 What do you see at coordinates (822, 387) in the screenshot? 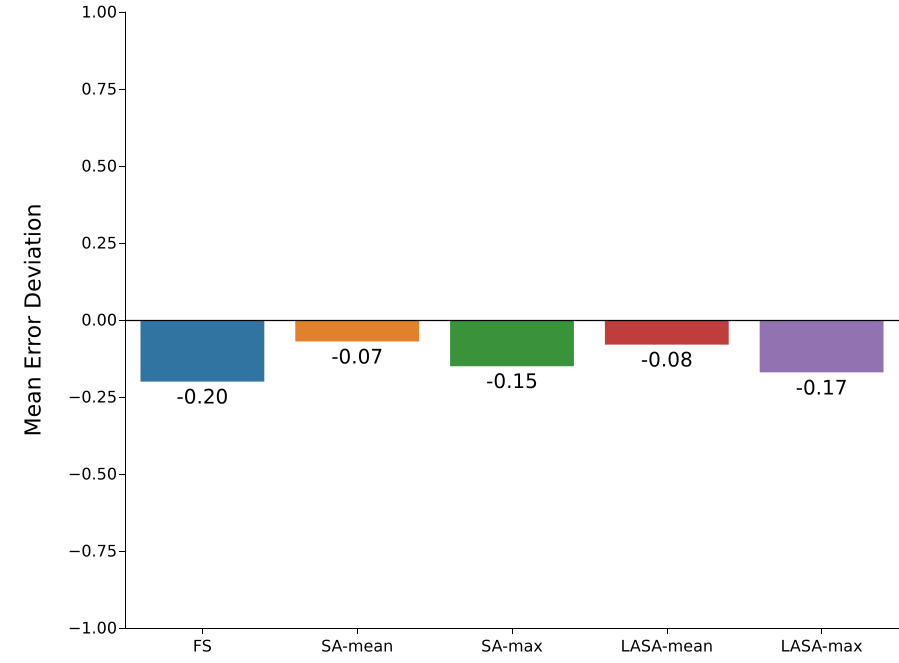
I see `data-label: -0.17` at bounding box center [822, 387].